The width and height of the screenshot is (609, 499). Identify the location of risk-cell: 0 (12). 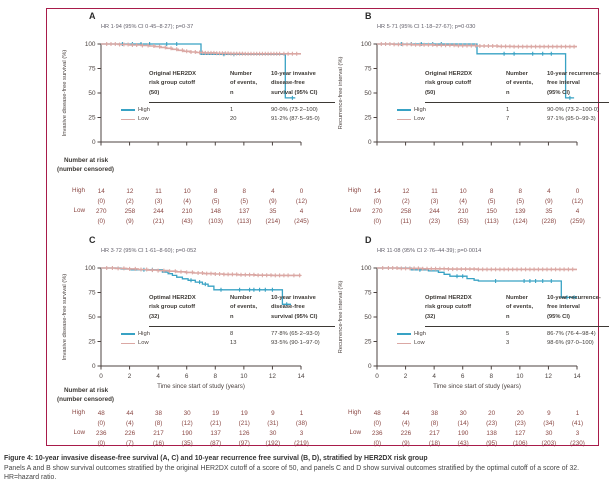
(577, 196).